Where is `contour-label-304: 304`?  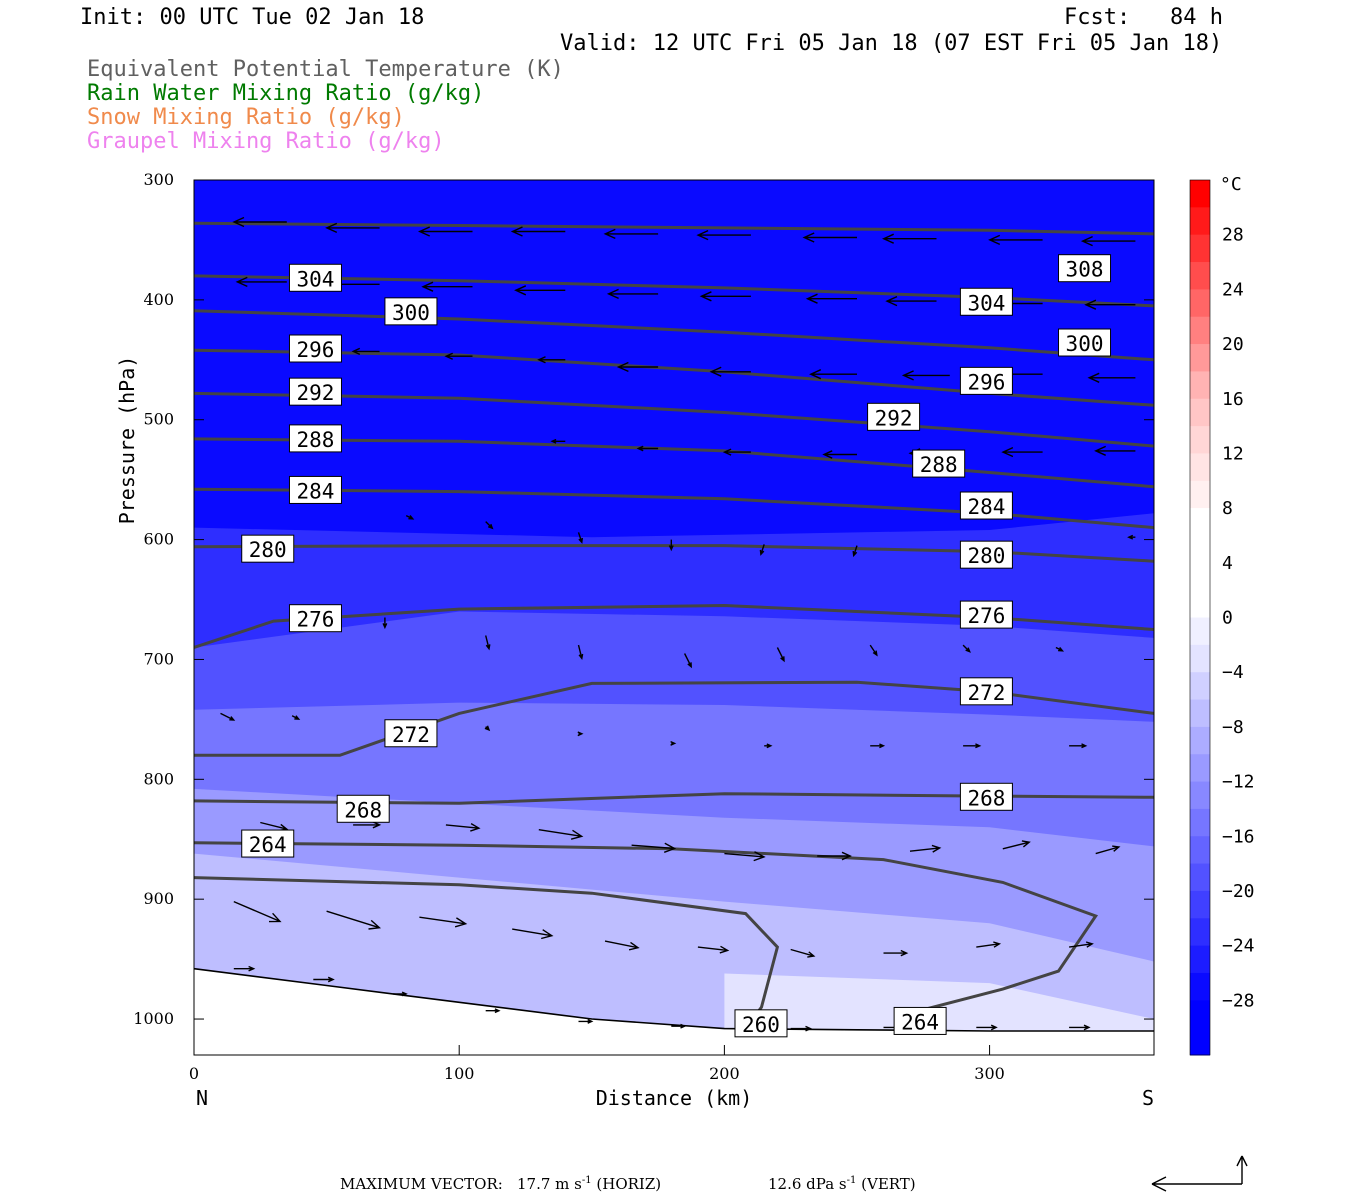 contour-label-304: 304 is located at coordinates (986, 303).